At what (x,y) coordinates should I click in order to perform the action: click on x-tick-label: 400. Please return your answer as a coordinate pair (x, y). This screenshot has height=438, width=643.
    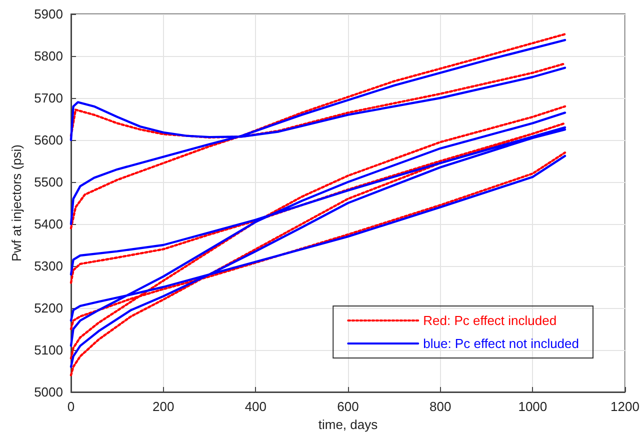
    Looking at the image, I should click on (255, 406).